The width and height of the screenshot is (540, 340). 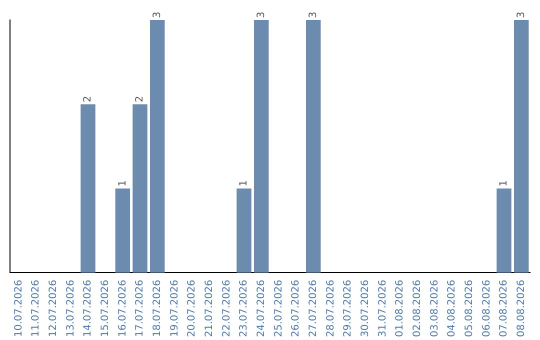 I want to click on x-tick-label: 26.07.2026, so click(x=296, y=309).